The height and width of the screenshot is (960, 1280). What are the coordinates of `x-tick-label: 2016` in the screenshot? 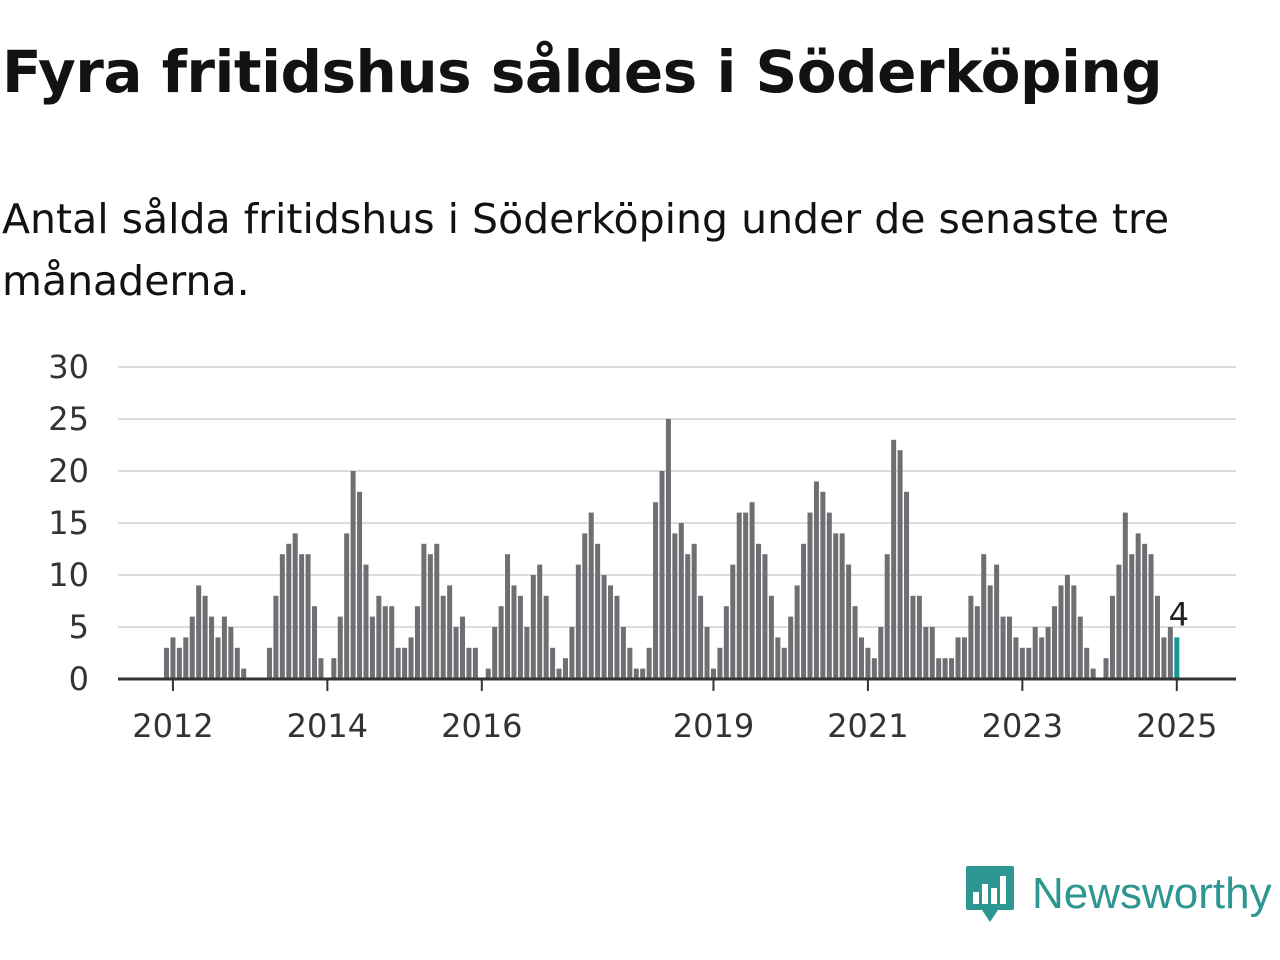 It's located at (481, 726).